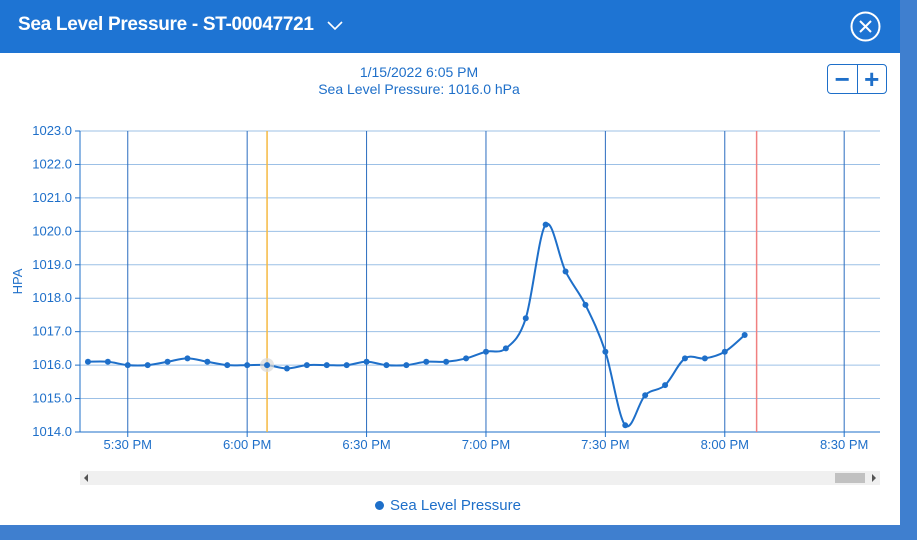 This screenshot has width=917, height=540. I want to click on legend-marker, so click(379, 505).